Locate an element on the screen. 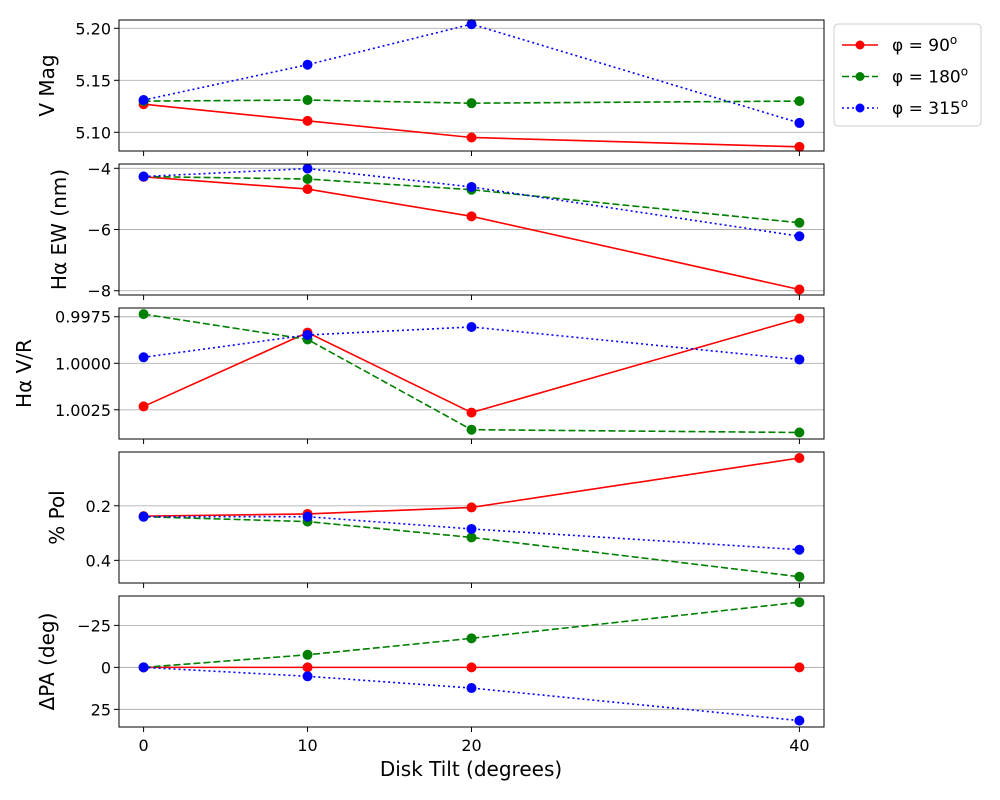 Image resolution: width=1000 pixels, height=800 pixels. legend-box is located at coordinates (907, 75).